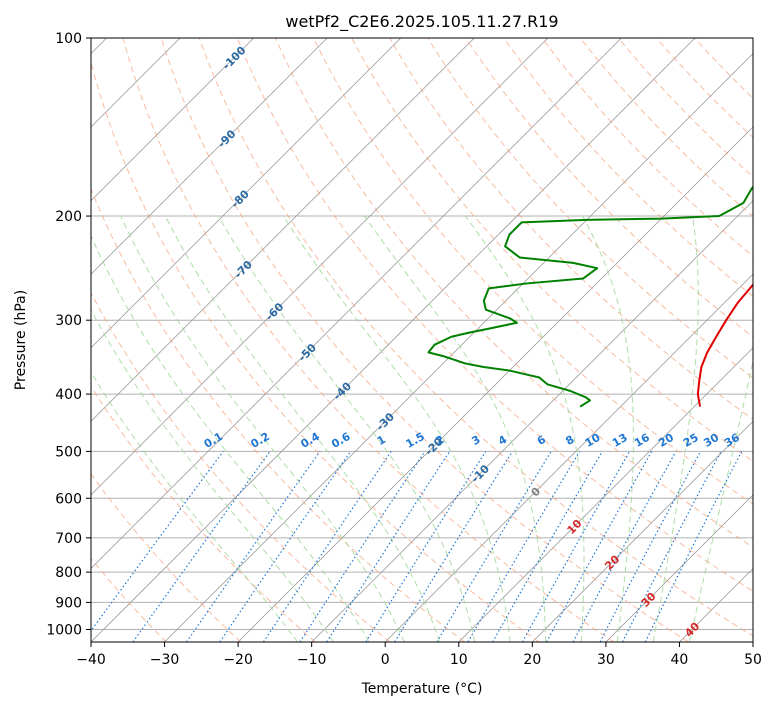 The width and height of the screenshot is (775, 708). Describe the element at coordinates (68, 499) in the screenshot. I see `y-tick-label: 600` at that location.